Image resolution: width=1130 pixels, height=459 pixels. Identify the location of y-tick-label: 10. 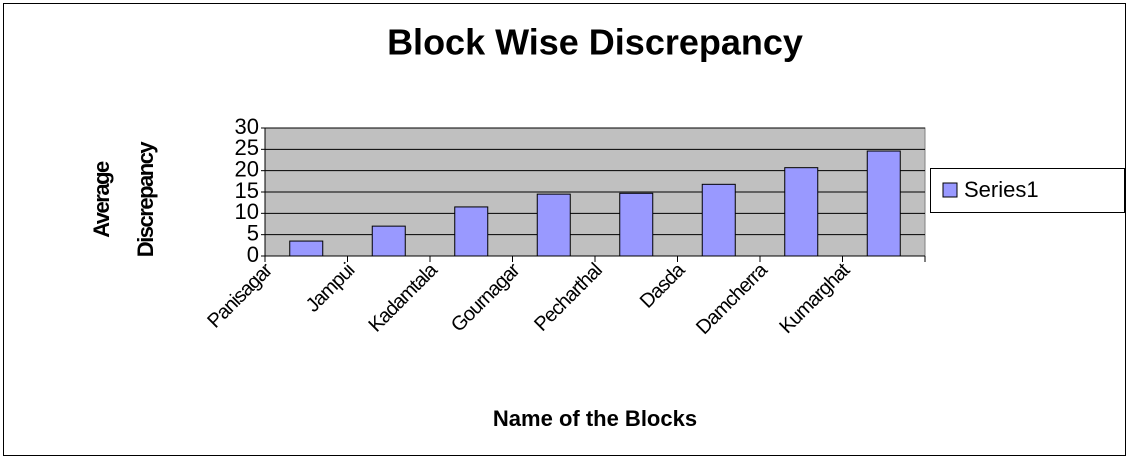
(247, 211).